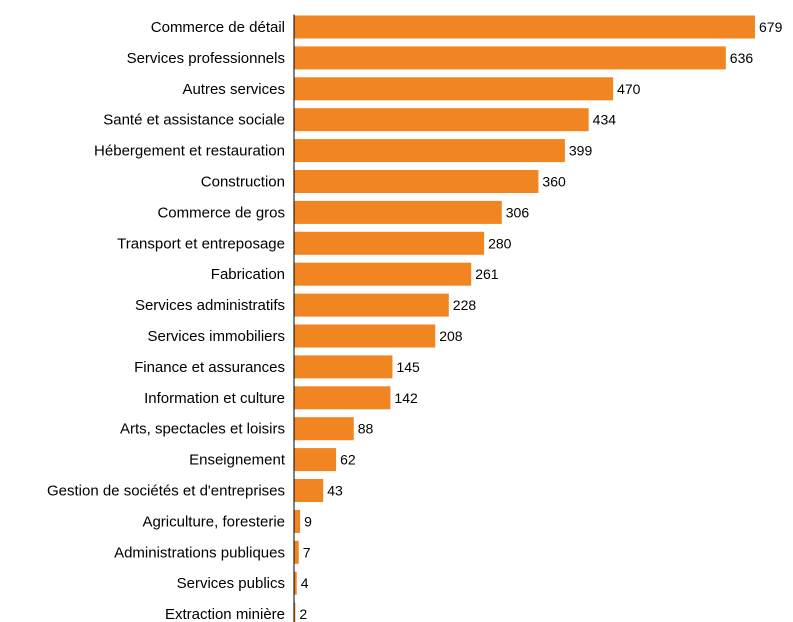  I want to click on category-label: Commerce de détail, so click(218, 27).